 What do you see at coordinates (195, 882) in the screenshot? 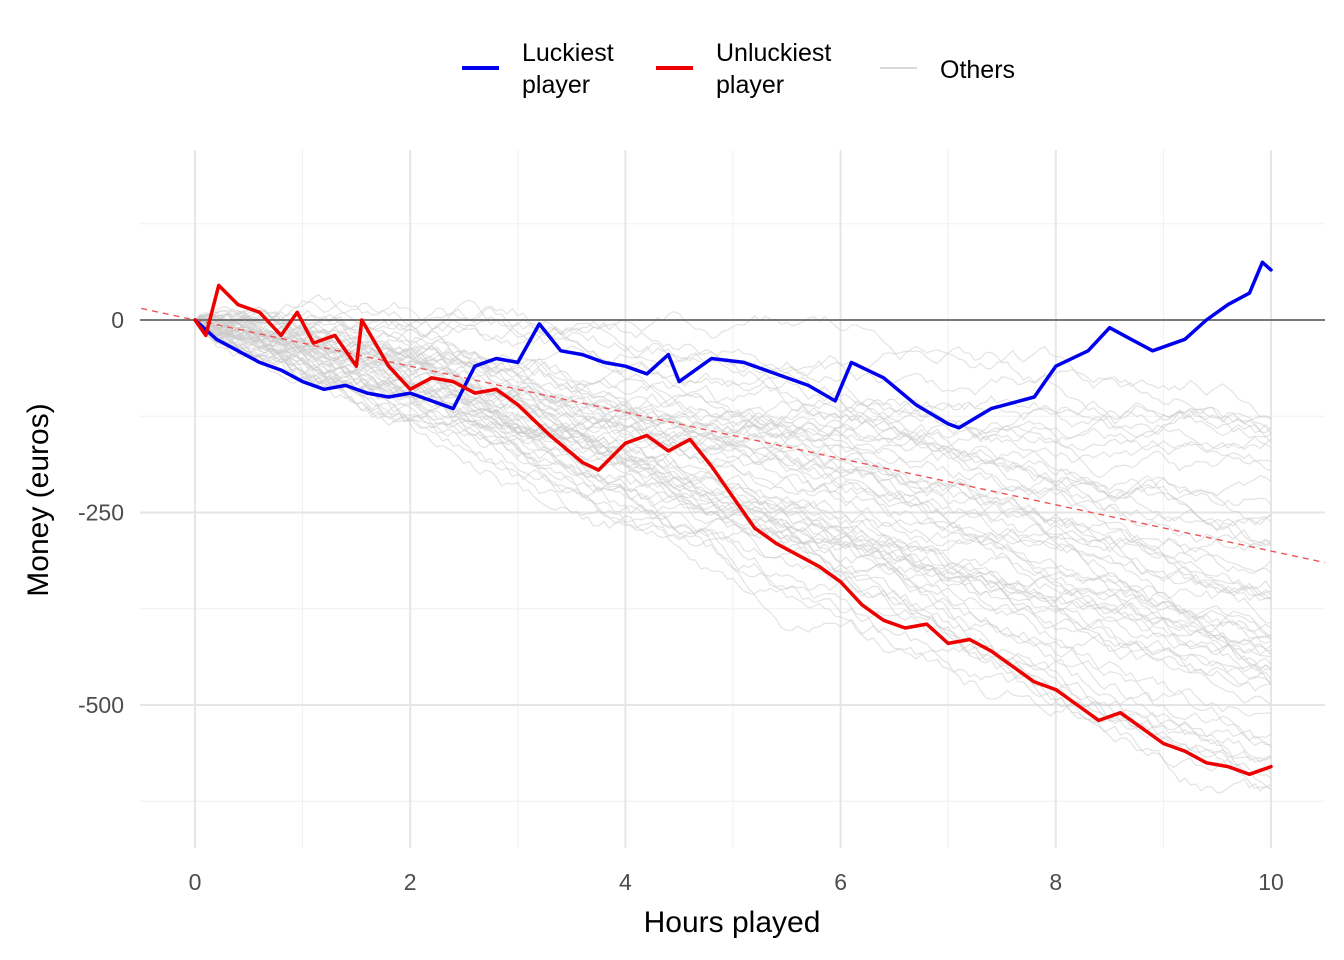
I see `x-tick-label: 0` at bounding box center [195, 882].